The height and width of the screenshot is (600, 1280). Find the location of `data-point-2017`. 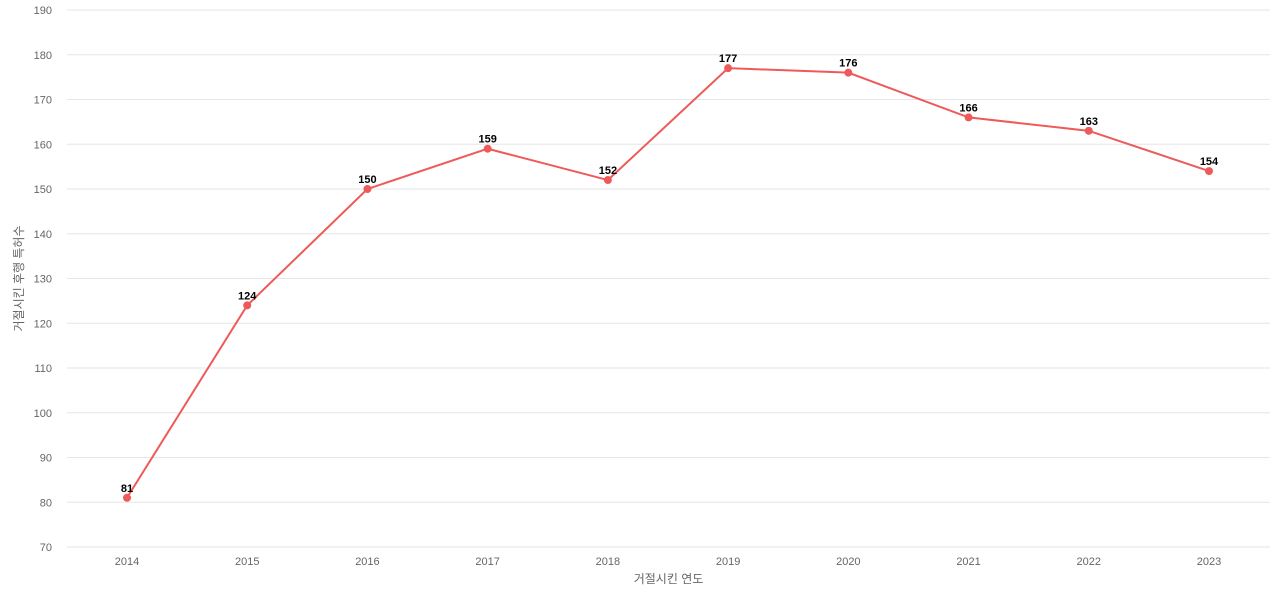

data-point-2017 is located at coordinates (487, 148).